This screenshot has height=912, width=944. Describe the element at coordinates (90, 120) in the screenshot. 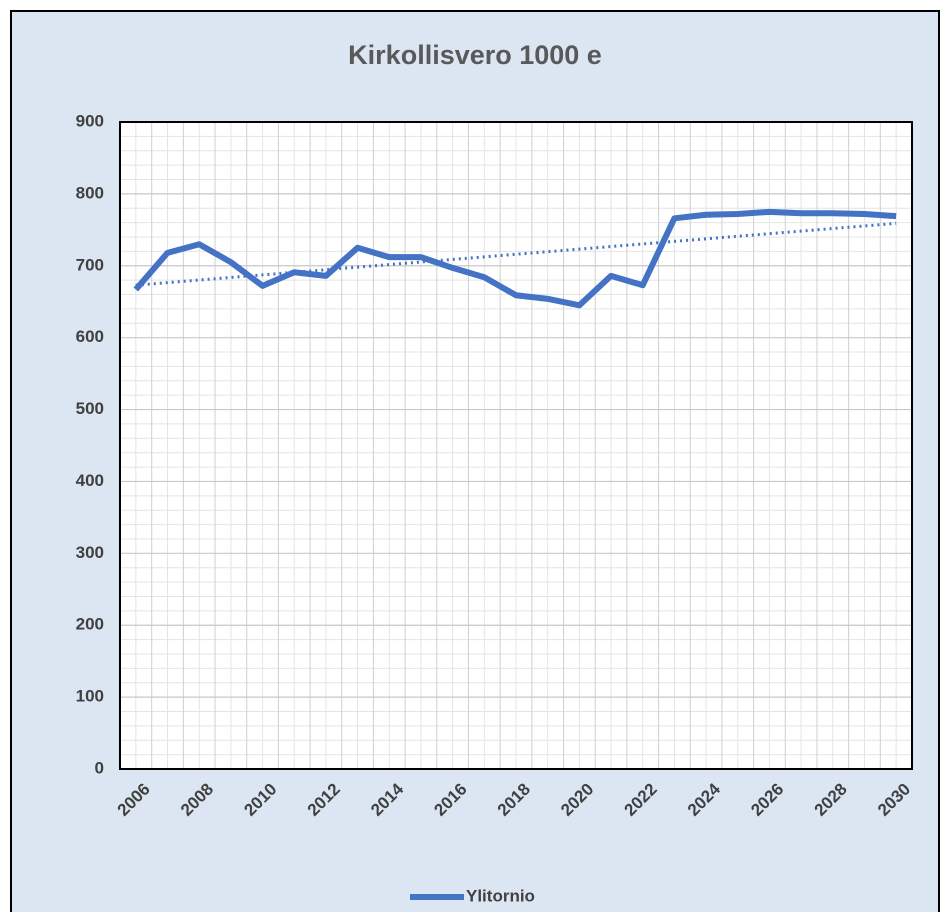

I see `y-tick-label: 900` at that location.